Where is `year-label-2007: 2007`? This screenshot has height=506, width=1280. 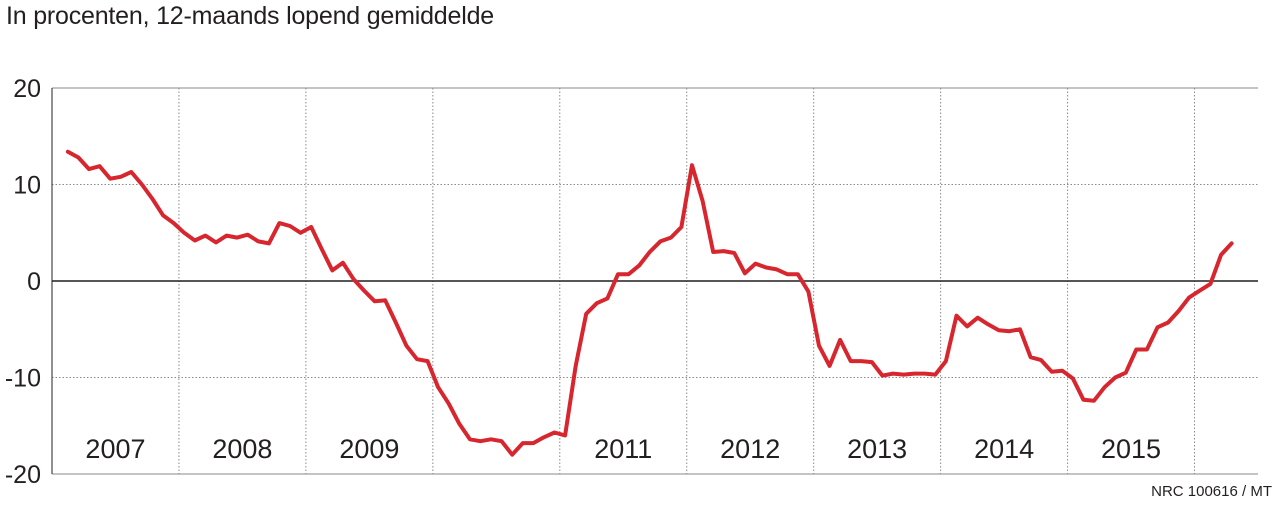
year-label-2007: 2007 is located at coordinates (115, 449).